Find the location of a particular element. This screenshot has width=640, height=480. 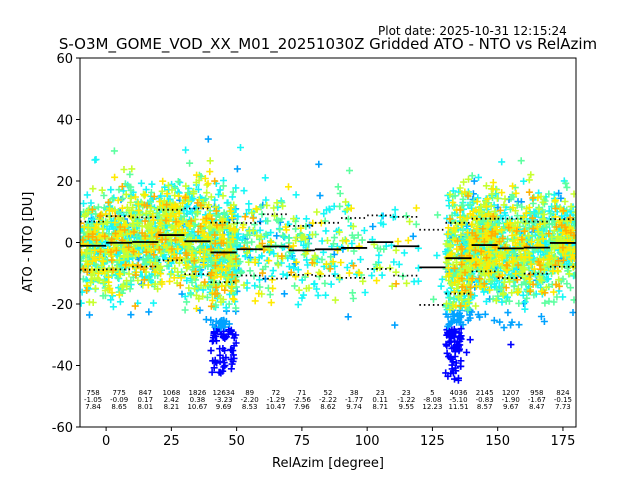

bin-std-label: 8.62 is located at coordinates (328, 407).